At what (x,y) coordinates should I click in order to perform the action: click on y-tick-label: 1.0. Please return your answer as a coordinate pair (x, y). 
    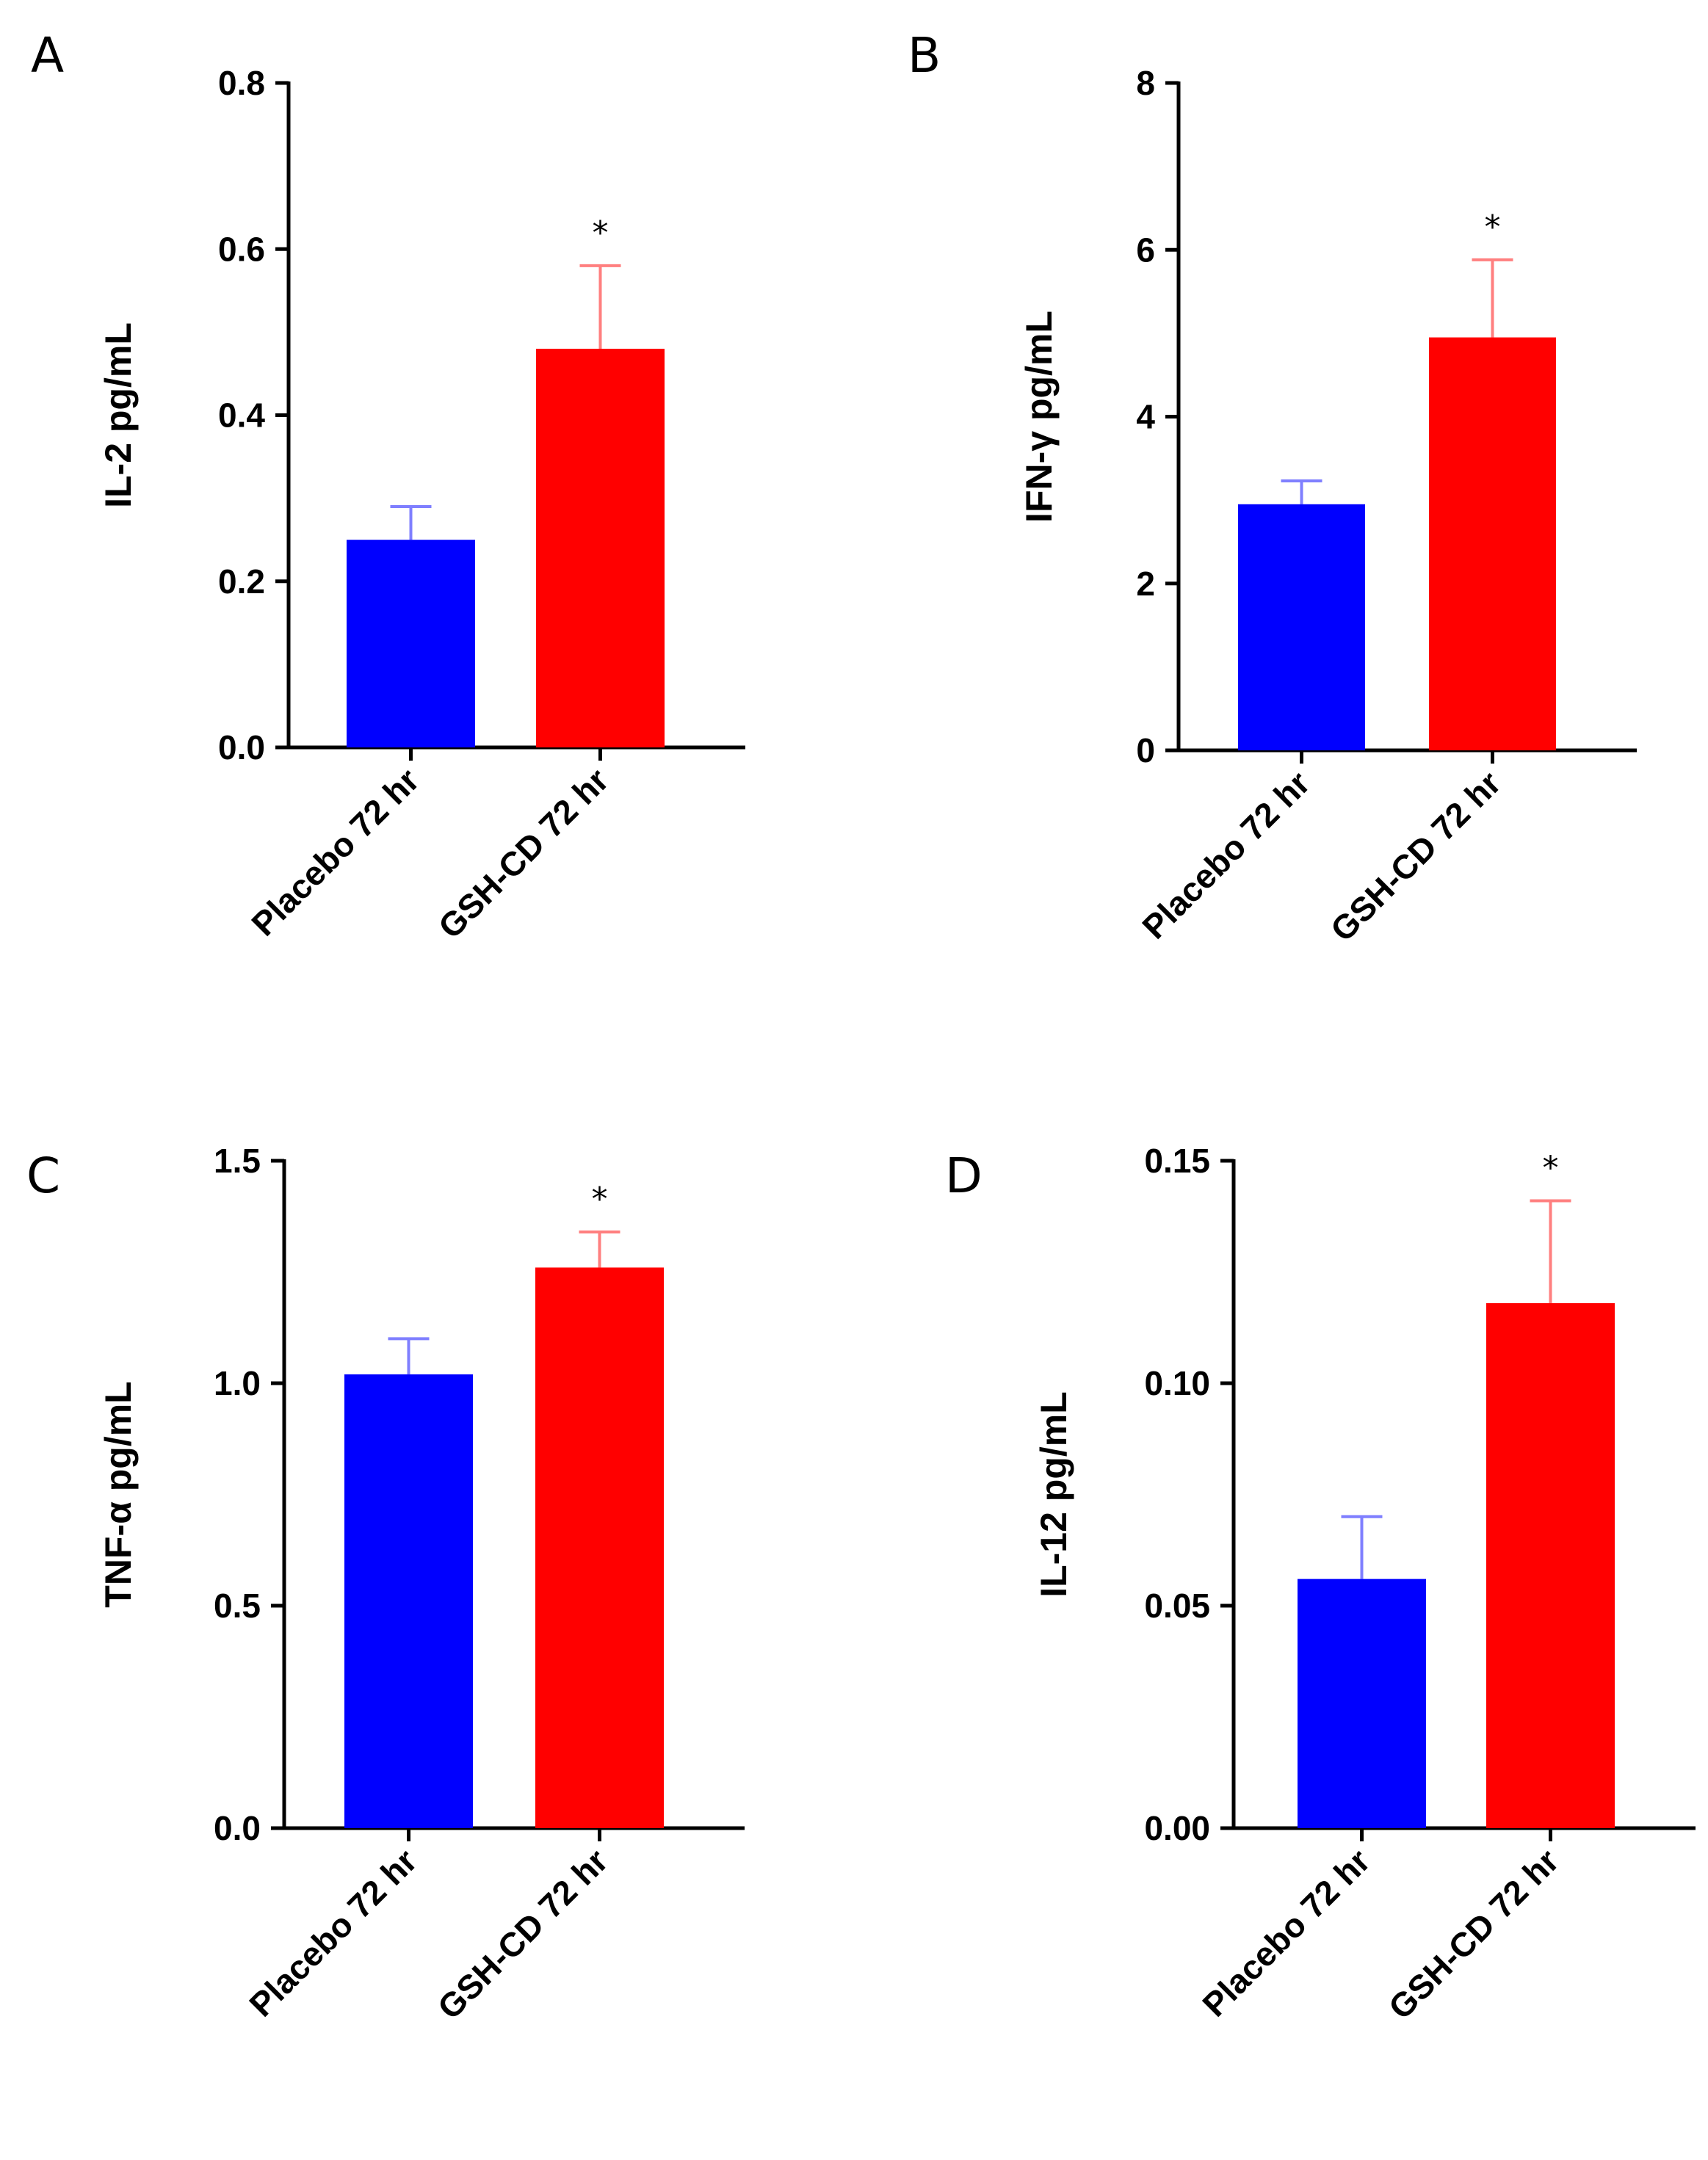
    Looking at the image, I should click on (237, 1383).